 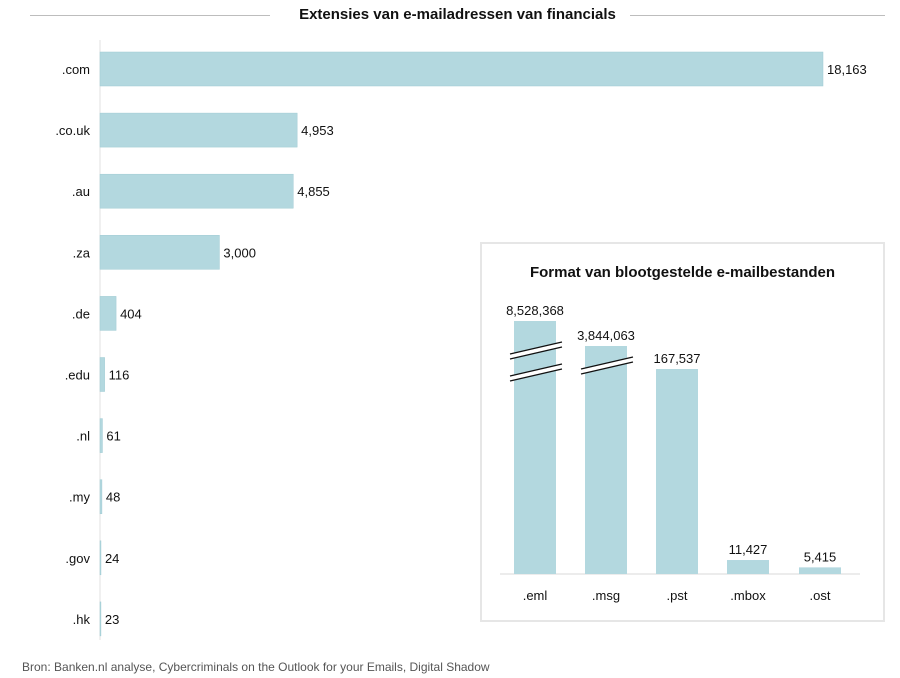 I want to click on category-label-msg: .msg, so click(x=606, y=595).